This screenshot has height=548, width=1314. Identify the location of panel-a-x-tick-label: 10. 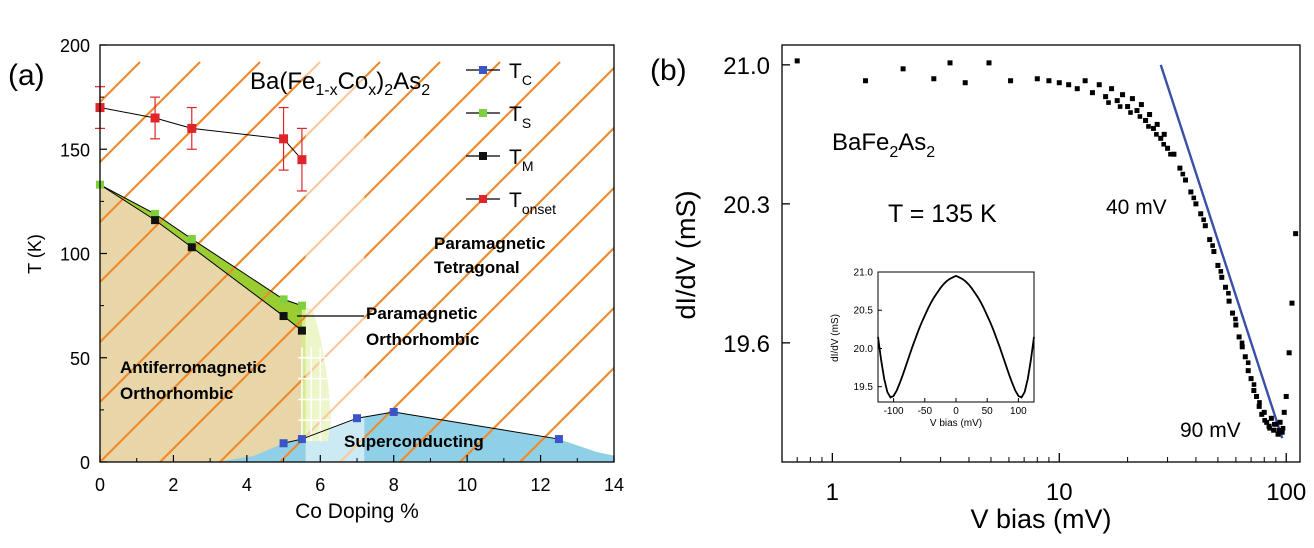
(467, 485).